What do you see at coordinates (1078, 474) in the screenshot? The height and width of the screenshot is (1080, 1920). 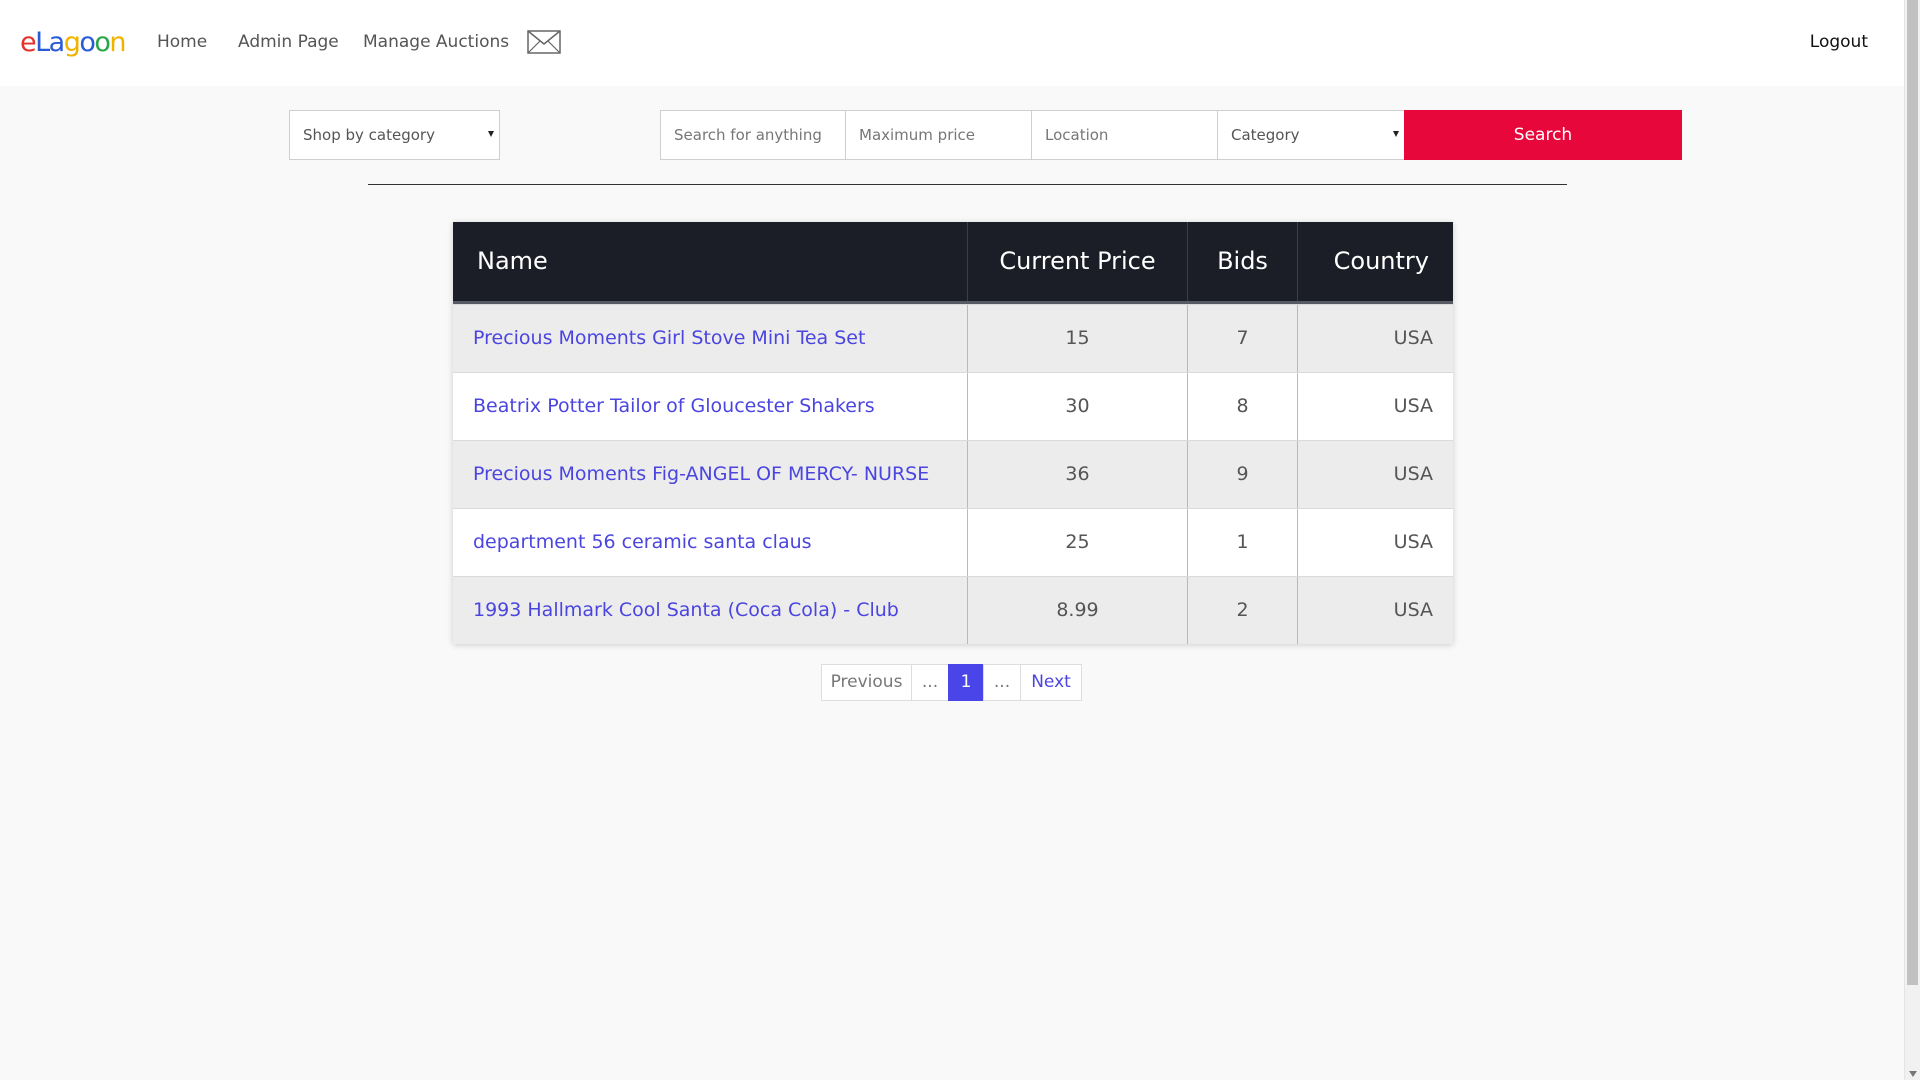 I see `cell-price: 36` at bounding box center [1078, 474].